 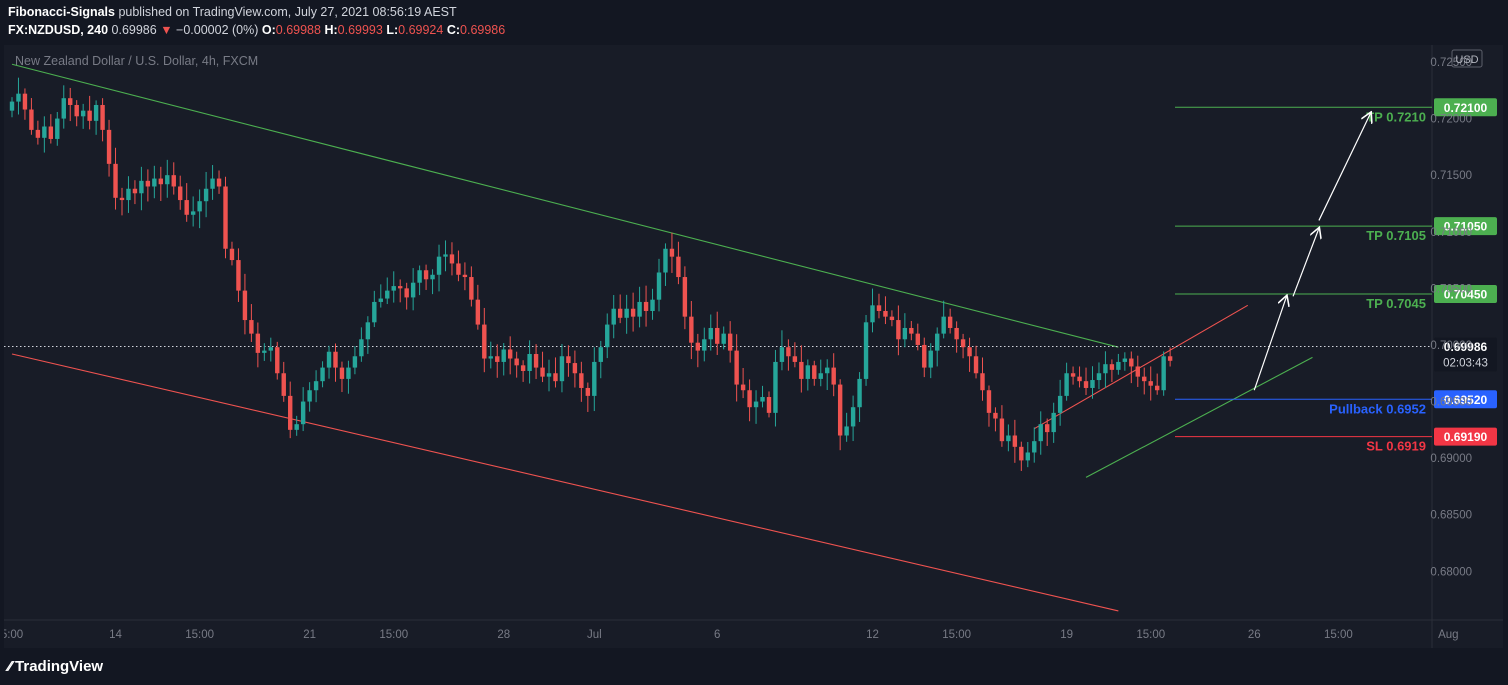 I want to click on trendline-wedge-bottom, so click(x=1199, y=417).